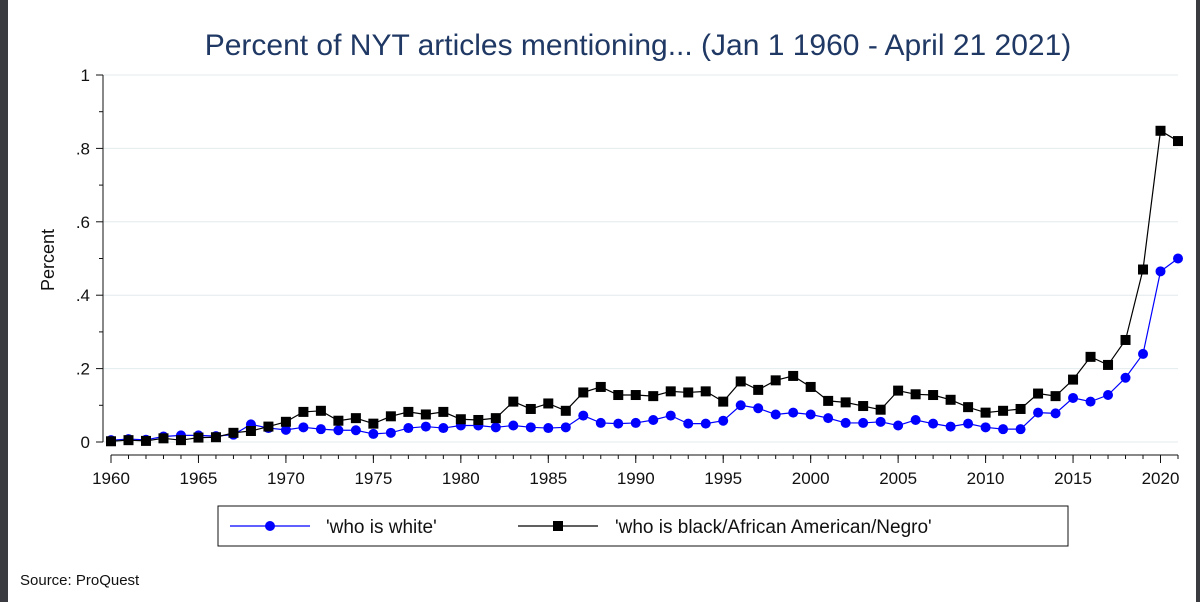 The image size is (1200, 602). I want to click on legend-marker, so click(270, 526).